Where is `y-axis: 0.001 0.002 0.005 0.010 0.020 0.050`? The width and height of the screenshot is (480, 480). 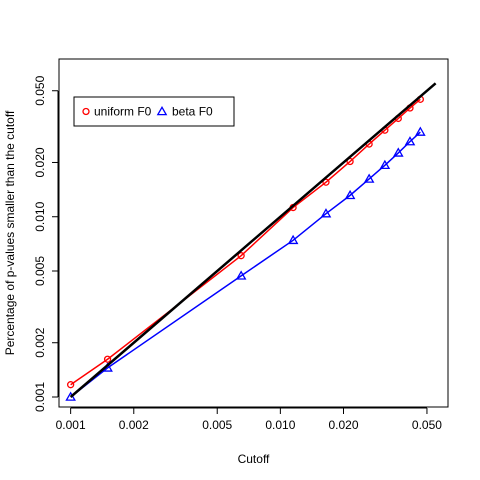
y-axis: 0.001 0.002 0.005 0.010 0.020 0.050 is located at coordinates (46, 243).